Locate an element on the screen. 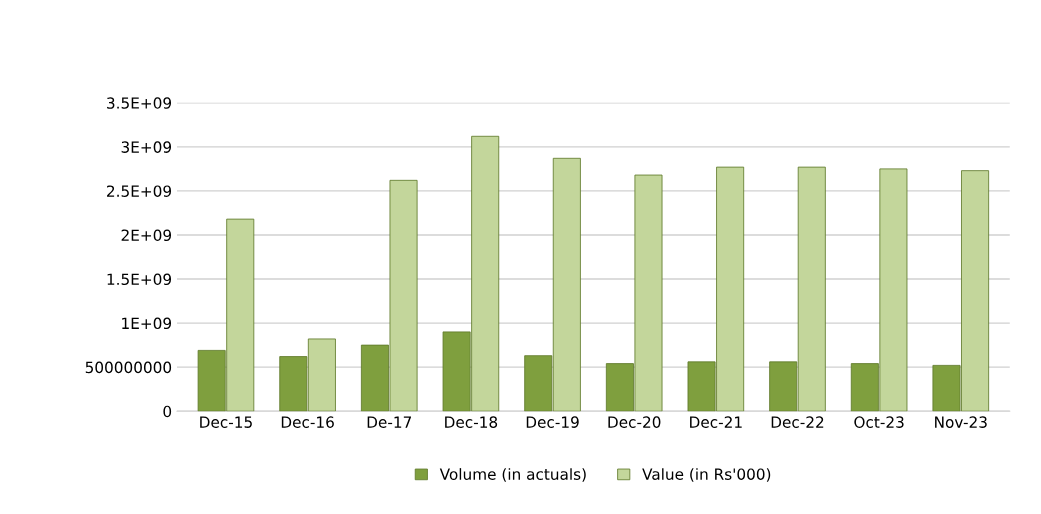 The image size is (1041, 514). legend-label: Value (in Rs'000) is located at coordinates (706, 475).